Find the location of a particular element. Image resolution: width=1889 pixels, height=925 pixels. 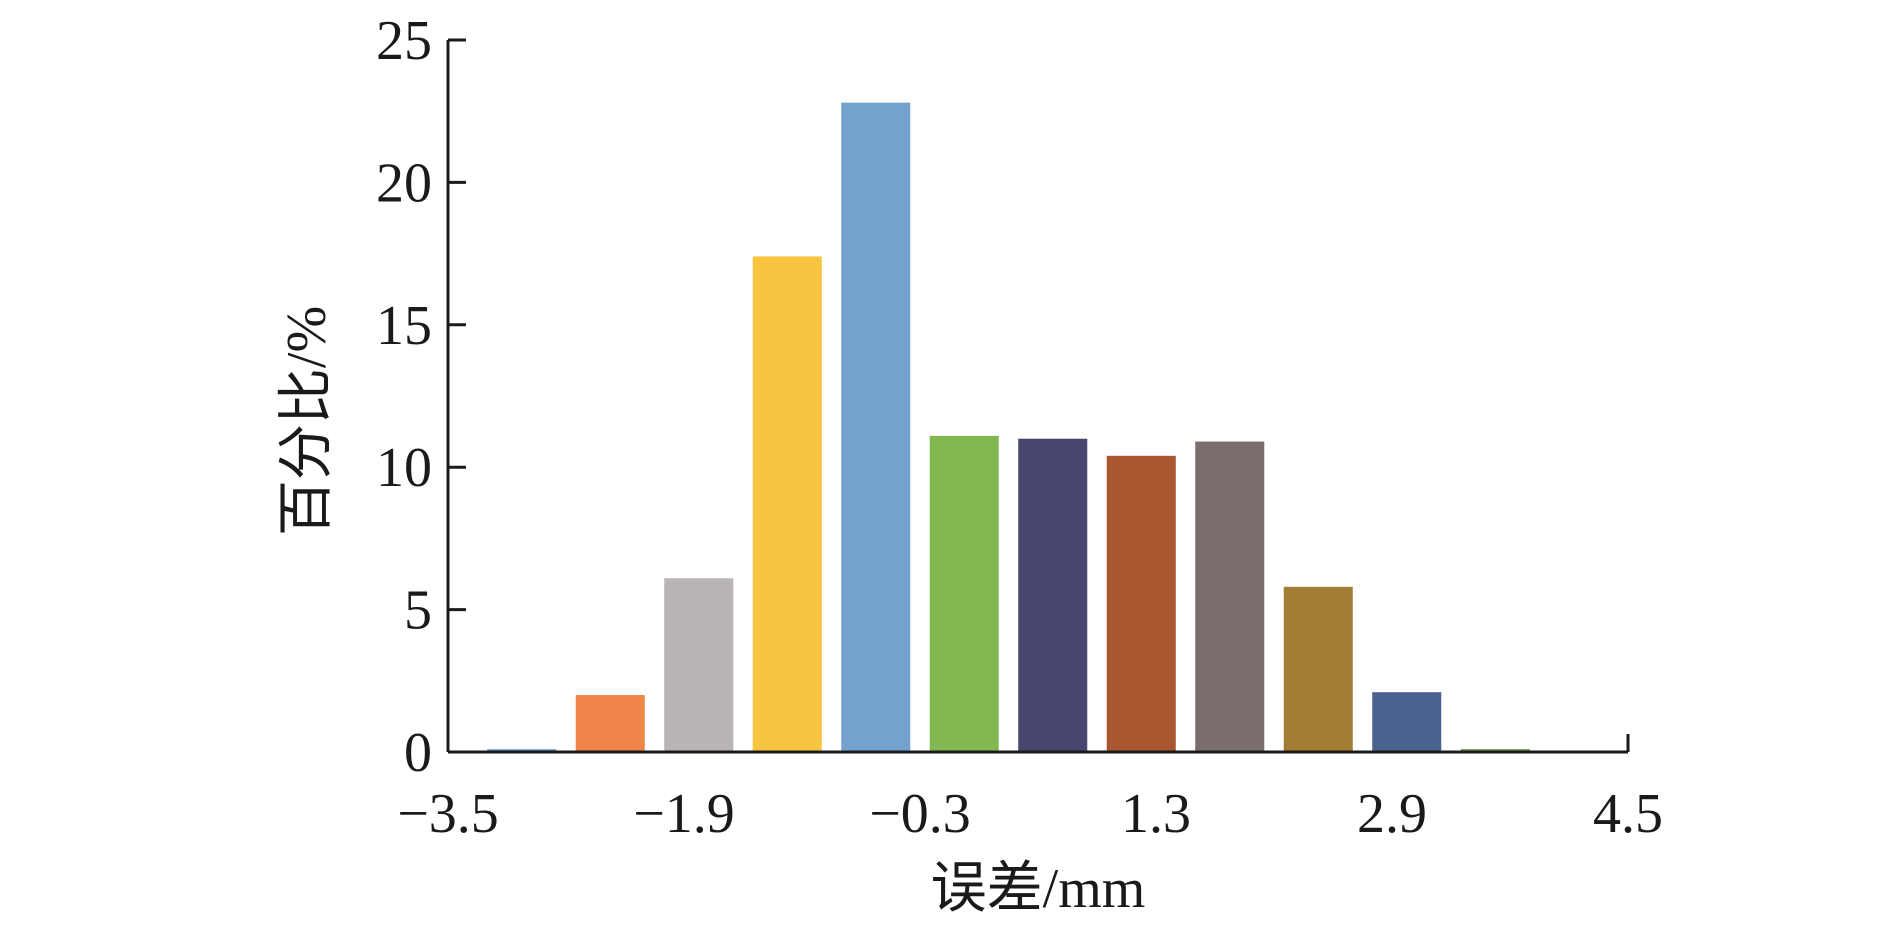

x-tick-label: −0.3 is located at coordinates (920, 814).